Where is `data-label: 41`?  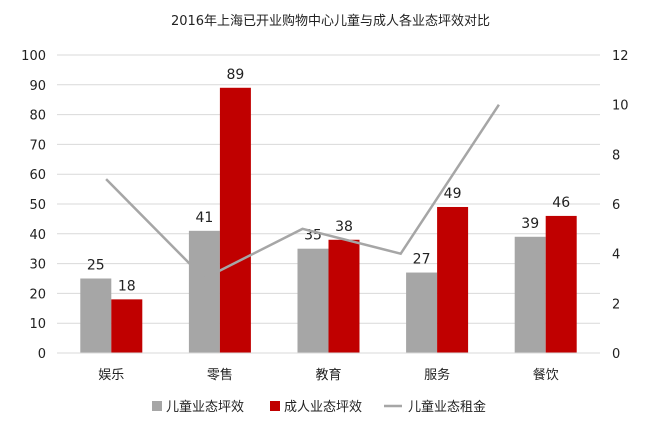
data-label: 41 is located at coordinates (204, 218).